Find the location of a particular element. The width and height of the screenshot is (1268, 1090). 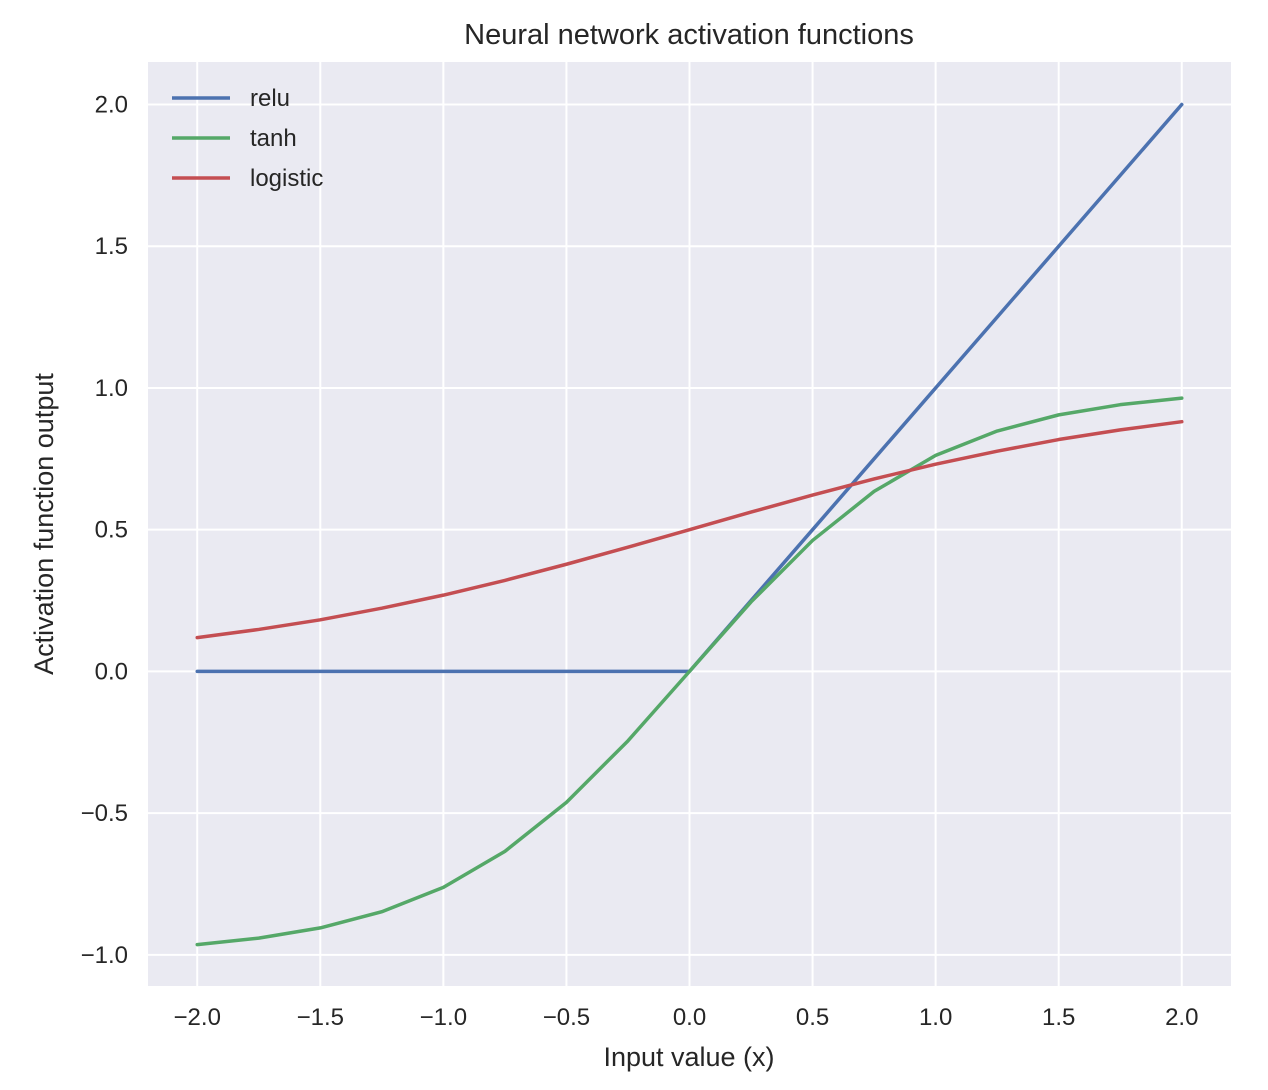

legend-label-tanh: tanh is located at coordinates (273, 138).